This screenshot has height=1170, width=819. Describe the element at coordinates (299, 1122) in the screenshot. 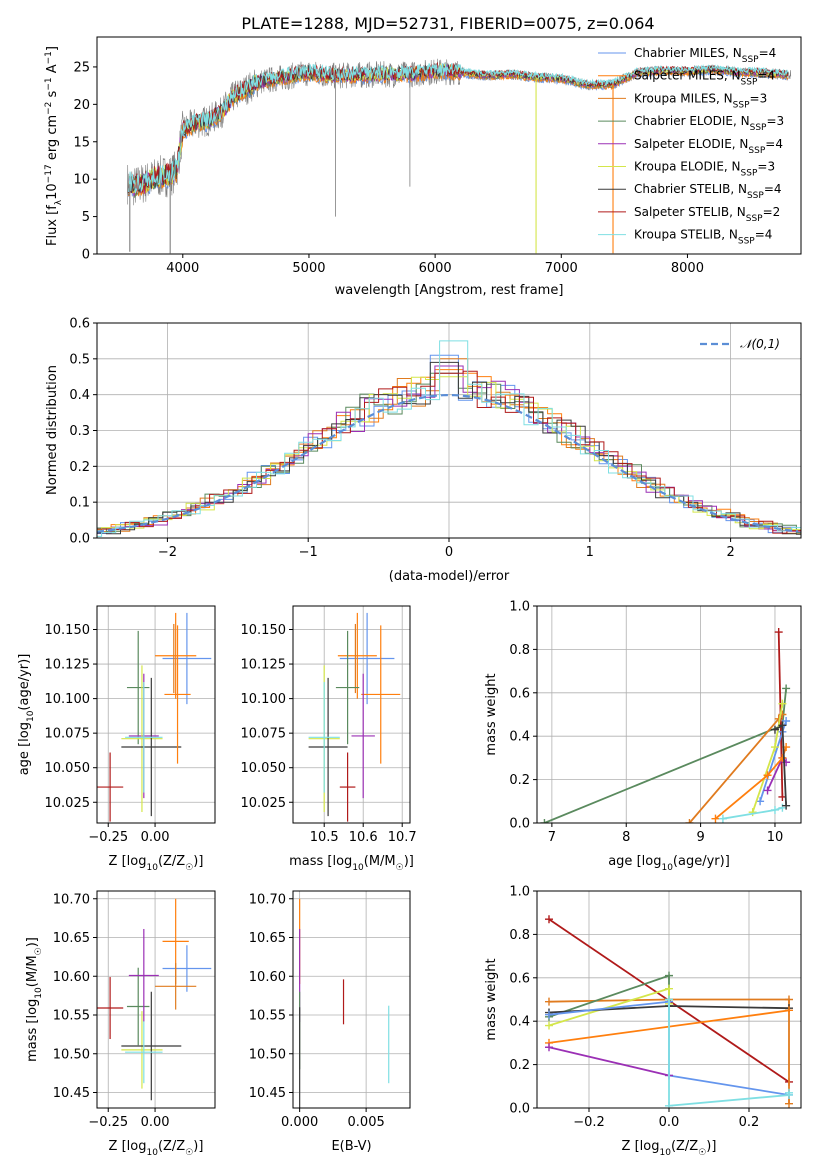

I see `mass_vs_ebv-xtick-label: 0.000` at that location.